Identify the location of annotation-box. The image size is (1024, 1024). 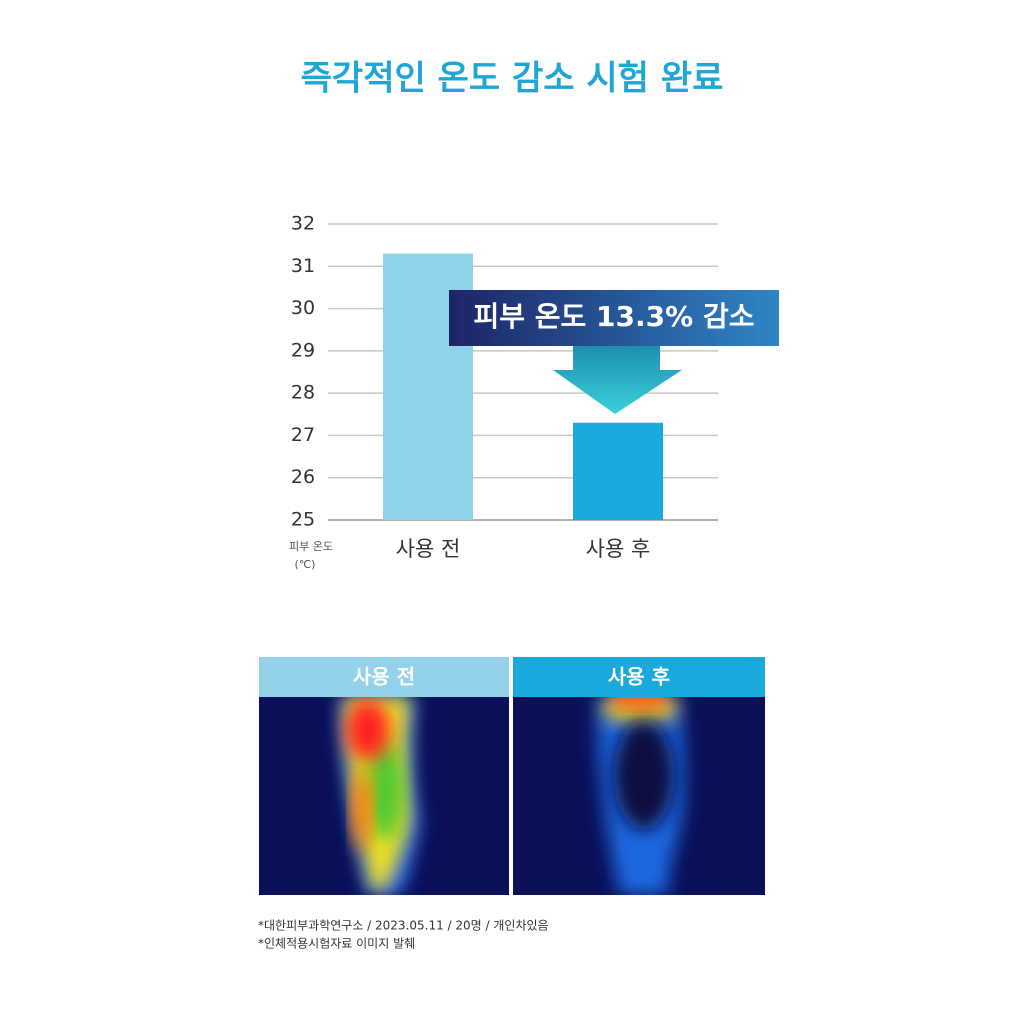
(614, 318).